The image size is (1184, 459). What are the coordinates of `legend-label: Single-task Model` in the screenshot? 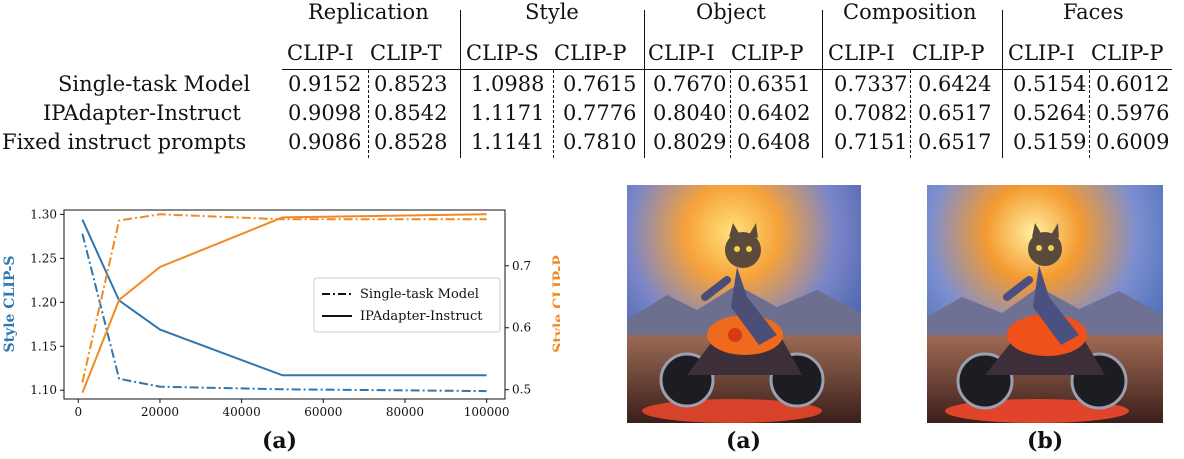 It's located at (419, 294).